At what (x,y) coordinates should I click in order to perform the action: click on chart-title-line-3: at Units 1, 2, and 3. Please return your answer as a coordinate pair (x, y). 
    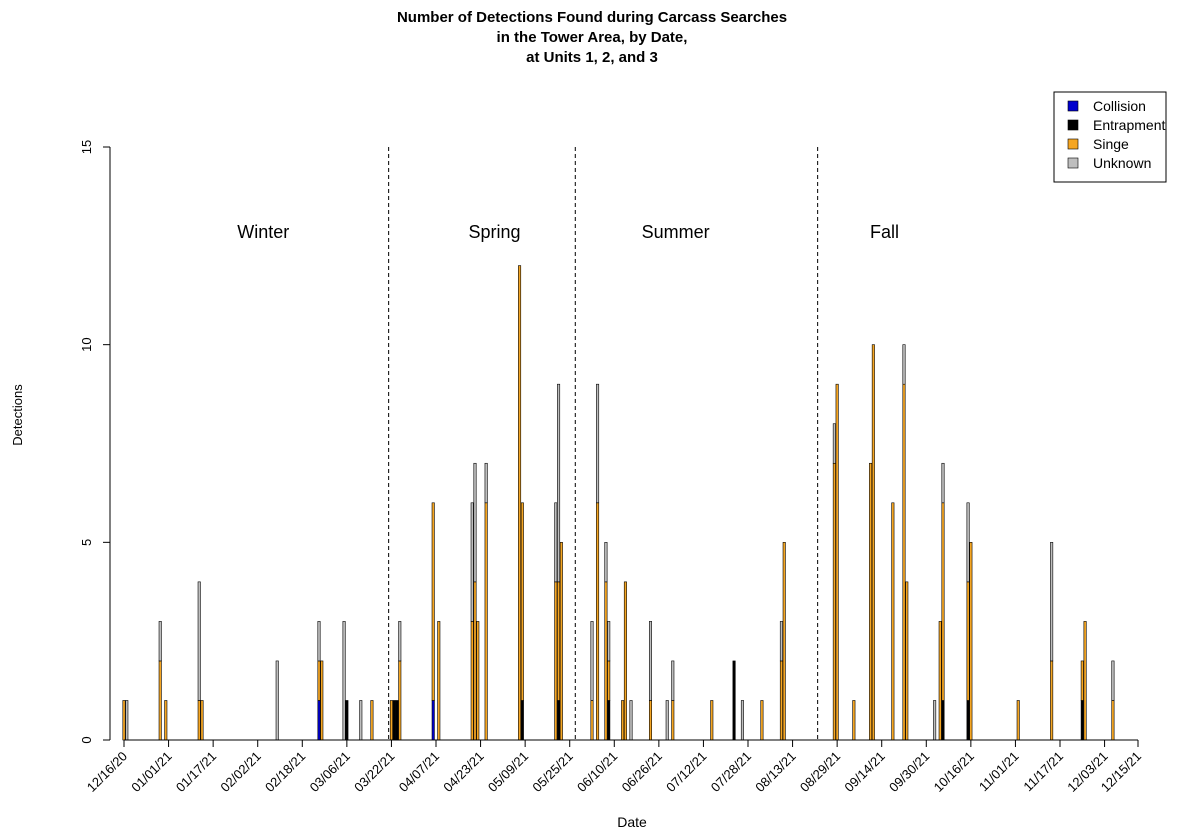
    Looking at the image, I should click on (592, 57).